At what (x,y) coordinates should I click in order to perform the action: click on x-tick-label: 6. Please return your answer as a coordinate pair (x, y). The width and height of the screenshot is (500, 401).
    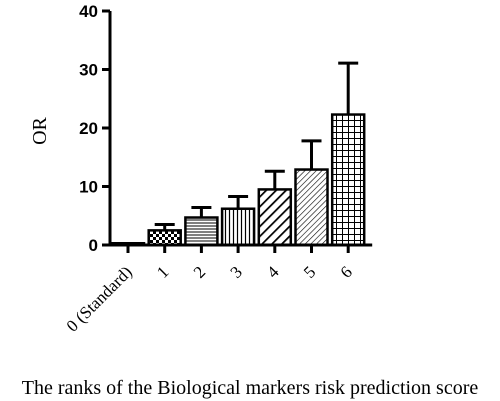
    Looking at the image, I should click on (346, 271).